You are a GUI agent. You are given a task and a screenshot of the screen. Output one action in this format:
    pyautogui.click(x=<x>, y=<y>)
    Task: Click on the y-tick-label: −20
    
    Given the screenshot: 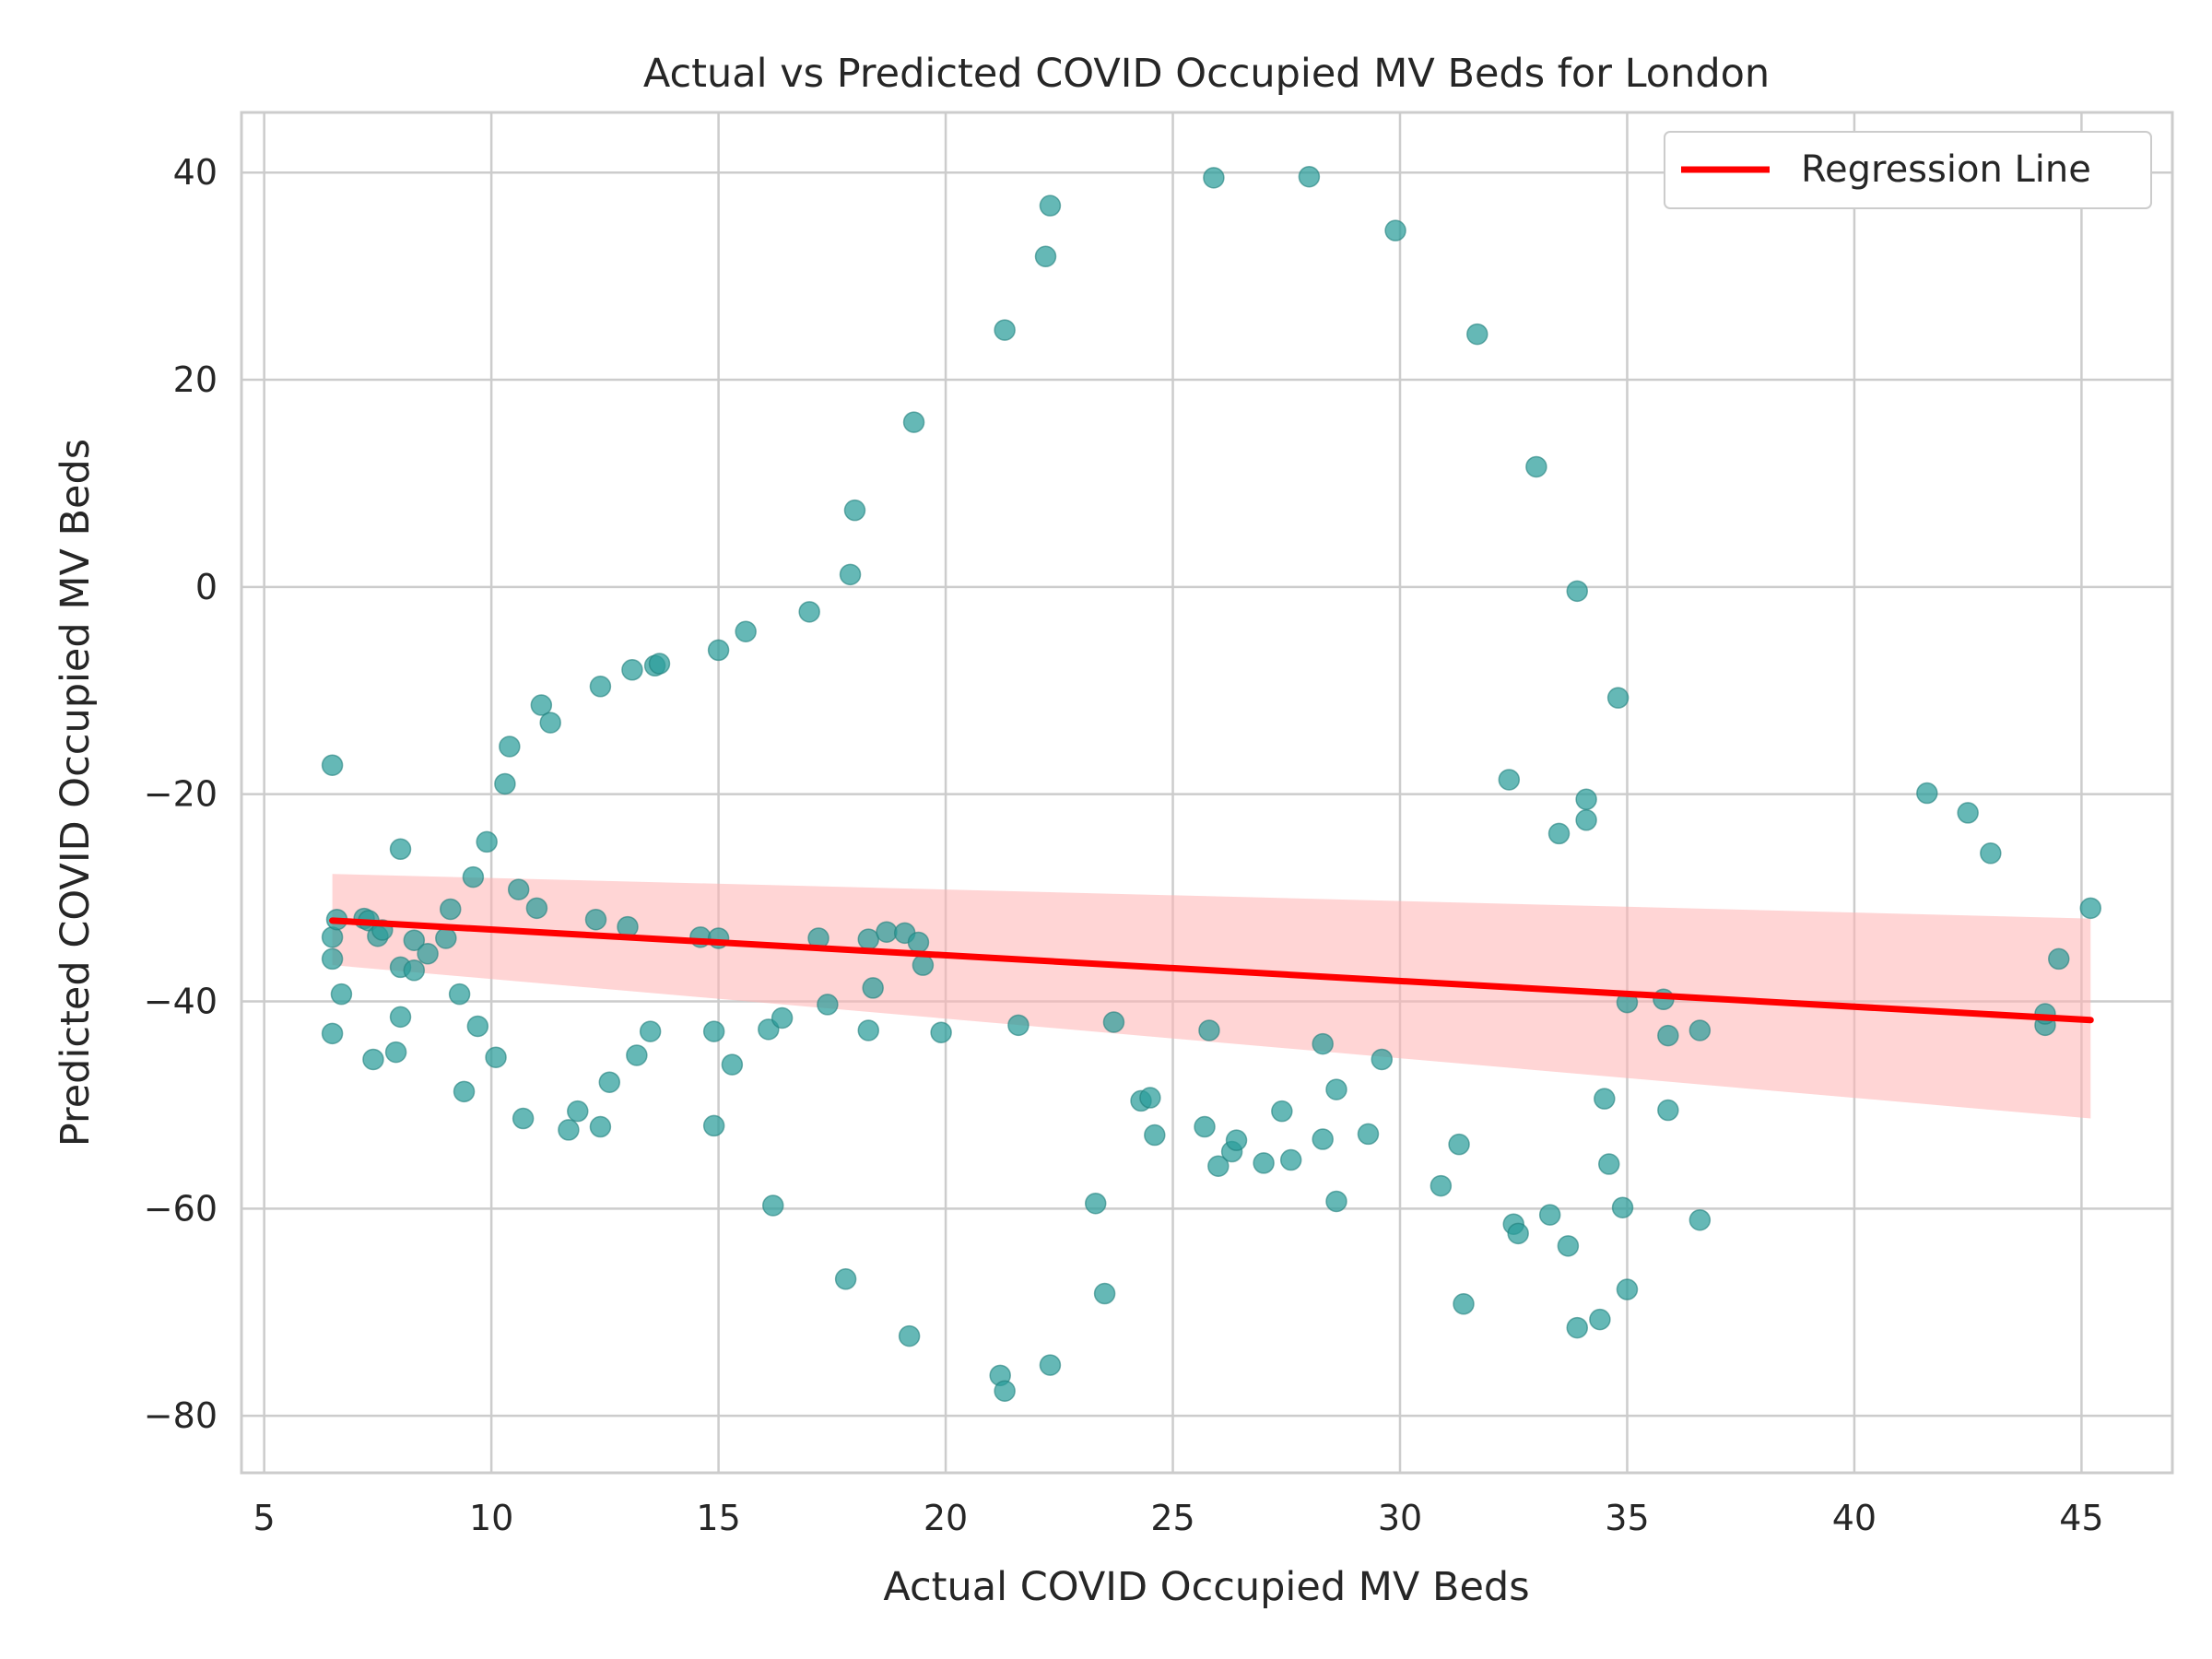 What is the action you would take?
    pyautogui.click(x=181, y=794)
    